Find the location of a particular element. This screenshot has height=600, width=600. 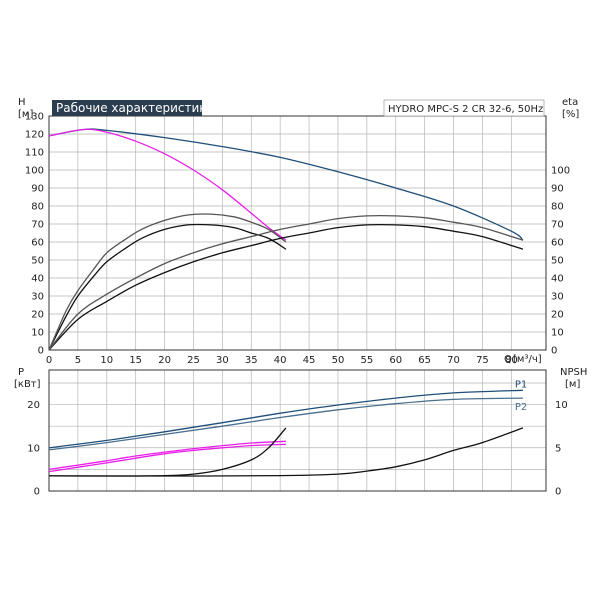

y-tick-label-H: 10 is located at coordinates (37, 333).